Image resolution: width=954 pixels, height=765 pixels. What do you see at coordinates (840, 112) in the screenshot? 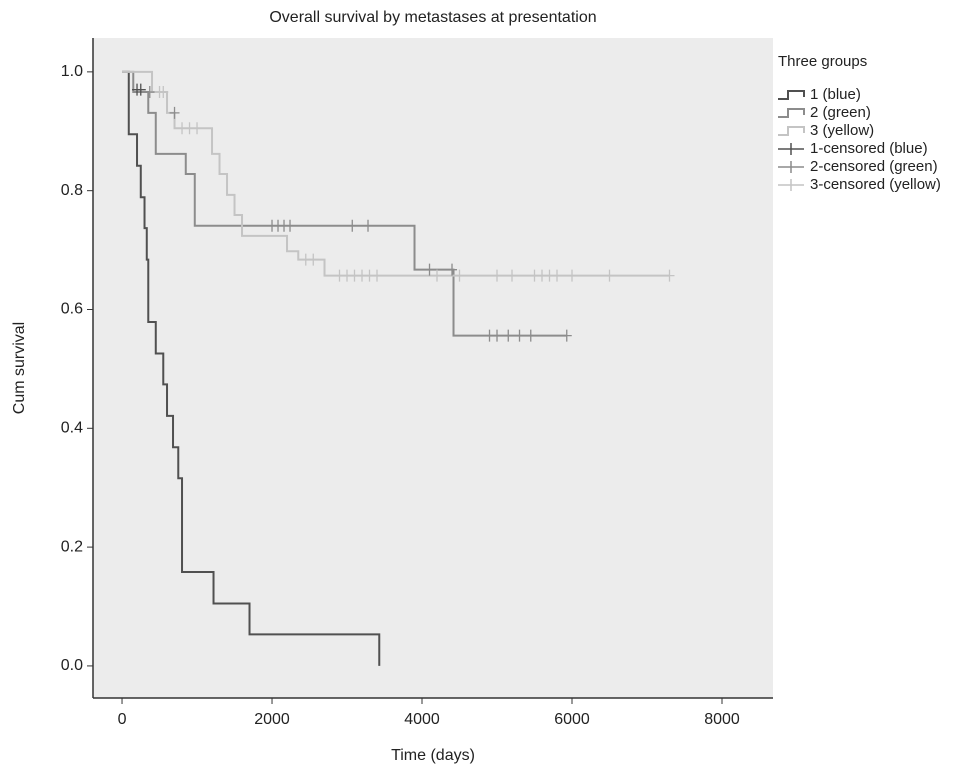
I see `legend-label: 2 (green)` at bounding box center [840, 112].